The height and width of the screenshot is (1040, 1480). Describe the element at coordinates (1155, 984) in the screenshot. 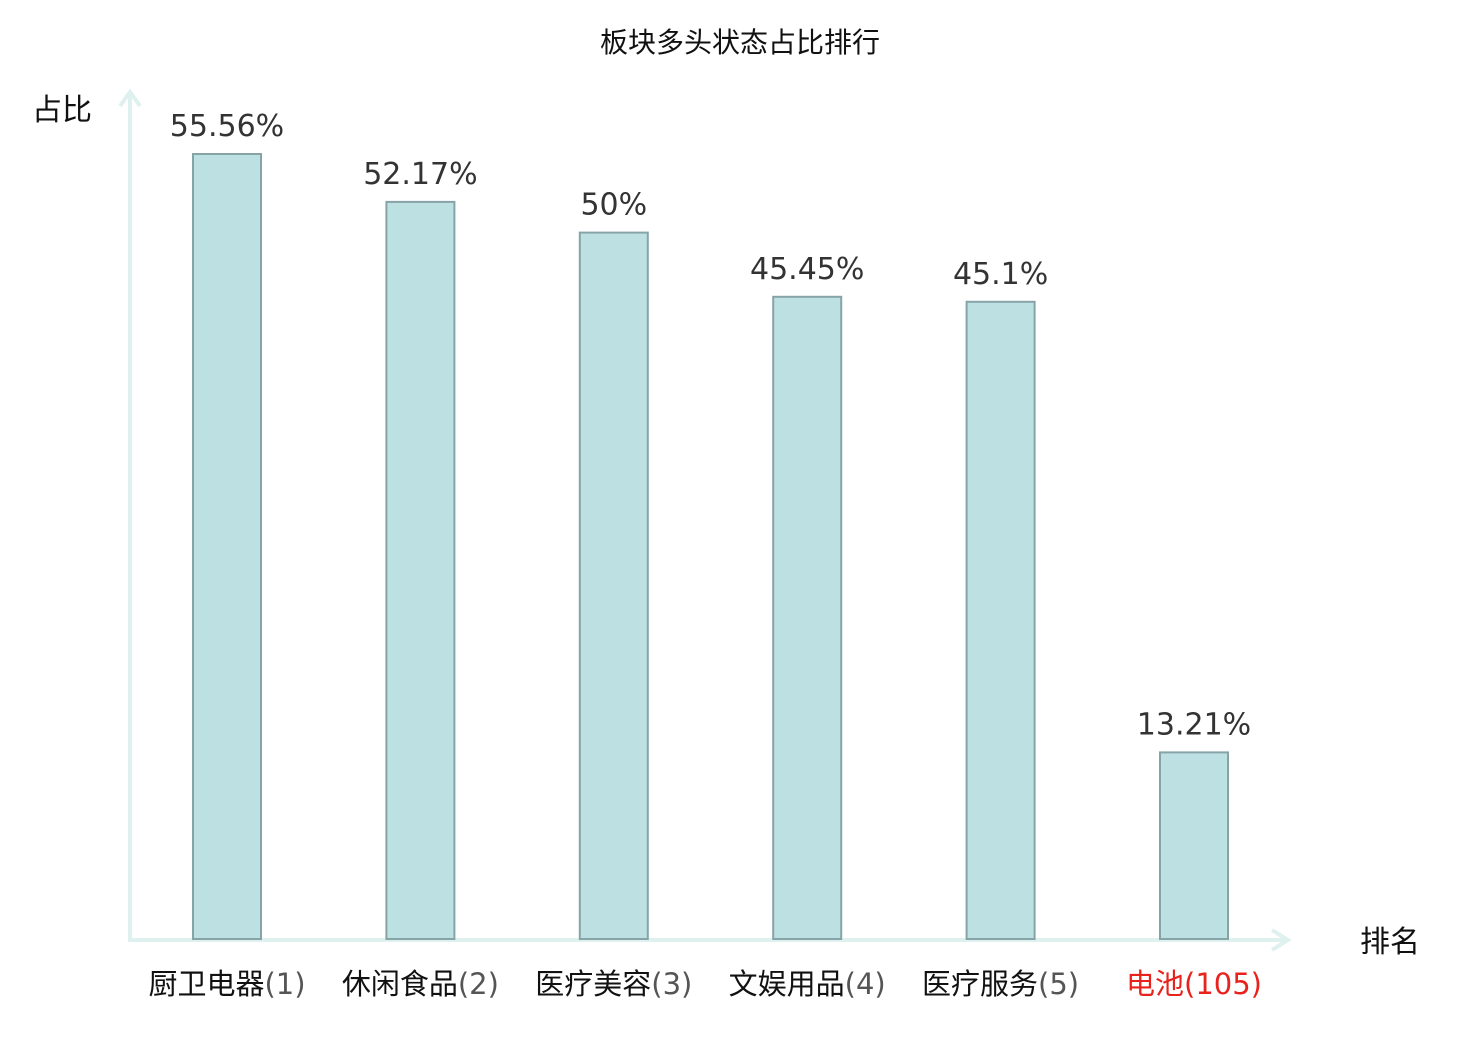

I see `category-name-6: 电池` at that location.